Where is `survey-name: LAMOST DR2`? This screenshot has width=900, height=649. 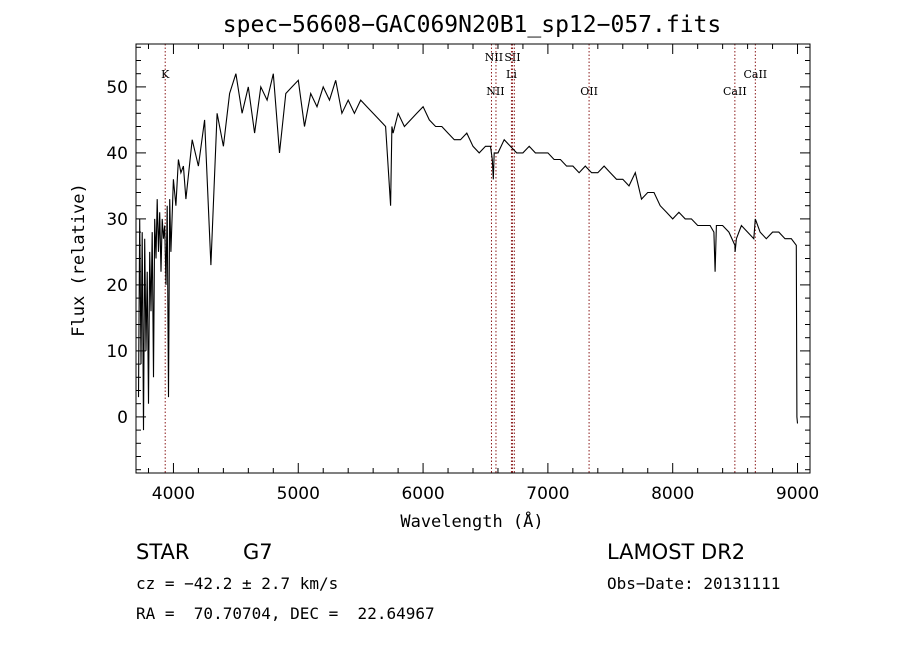 survey-name: LAMOST DR2 is located at coordinates (676, 552).